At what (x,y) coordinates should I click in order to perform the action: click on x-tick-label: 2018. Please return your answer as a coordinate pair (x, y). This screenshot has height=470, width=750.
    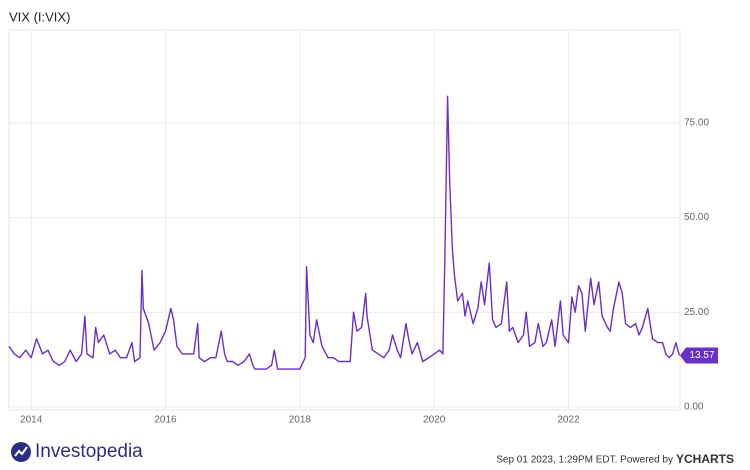
    Looking at the image, I should click on (300, 420).